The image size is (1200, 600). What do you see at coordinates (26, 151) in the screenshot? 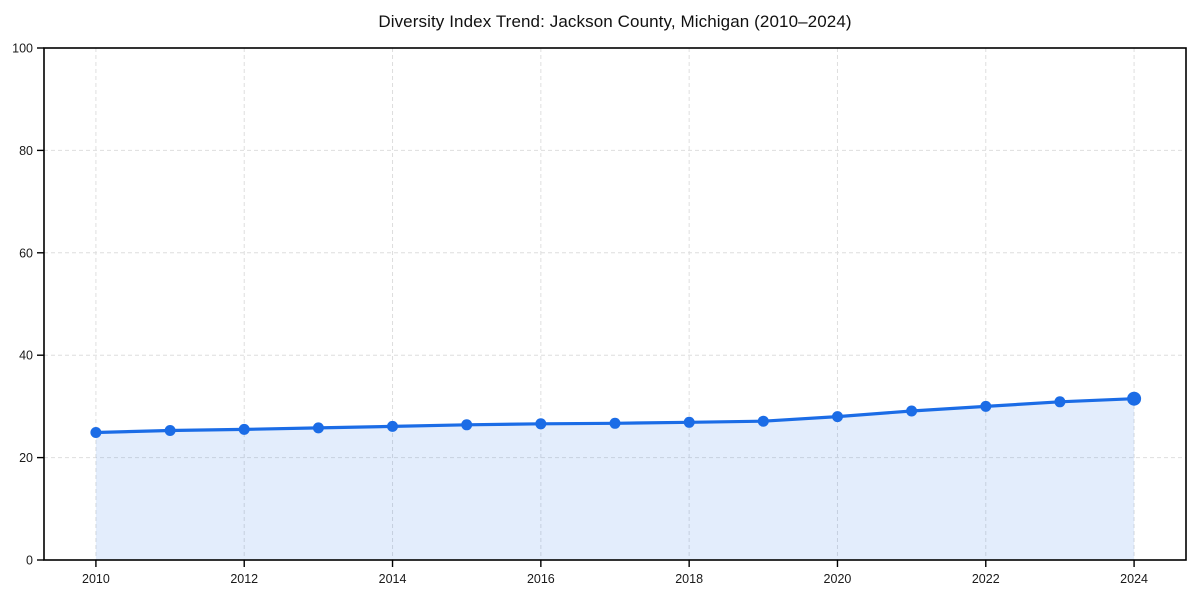
I see `y-tick-label: 80` at bounding box center [26, 151].